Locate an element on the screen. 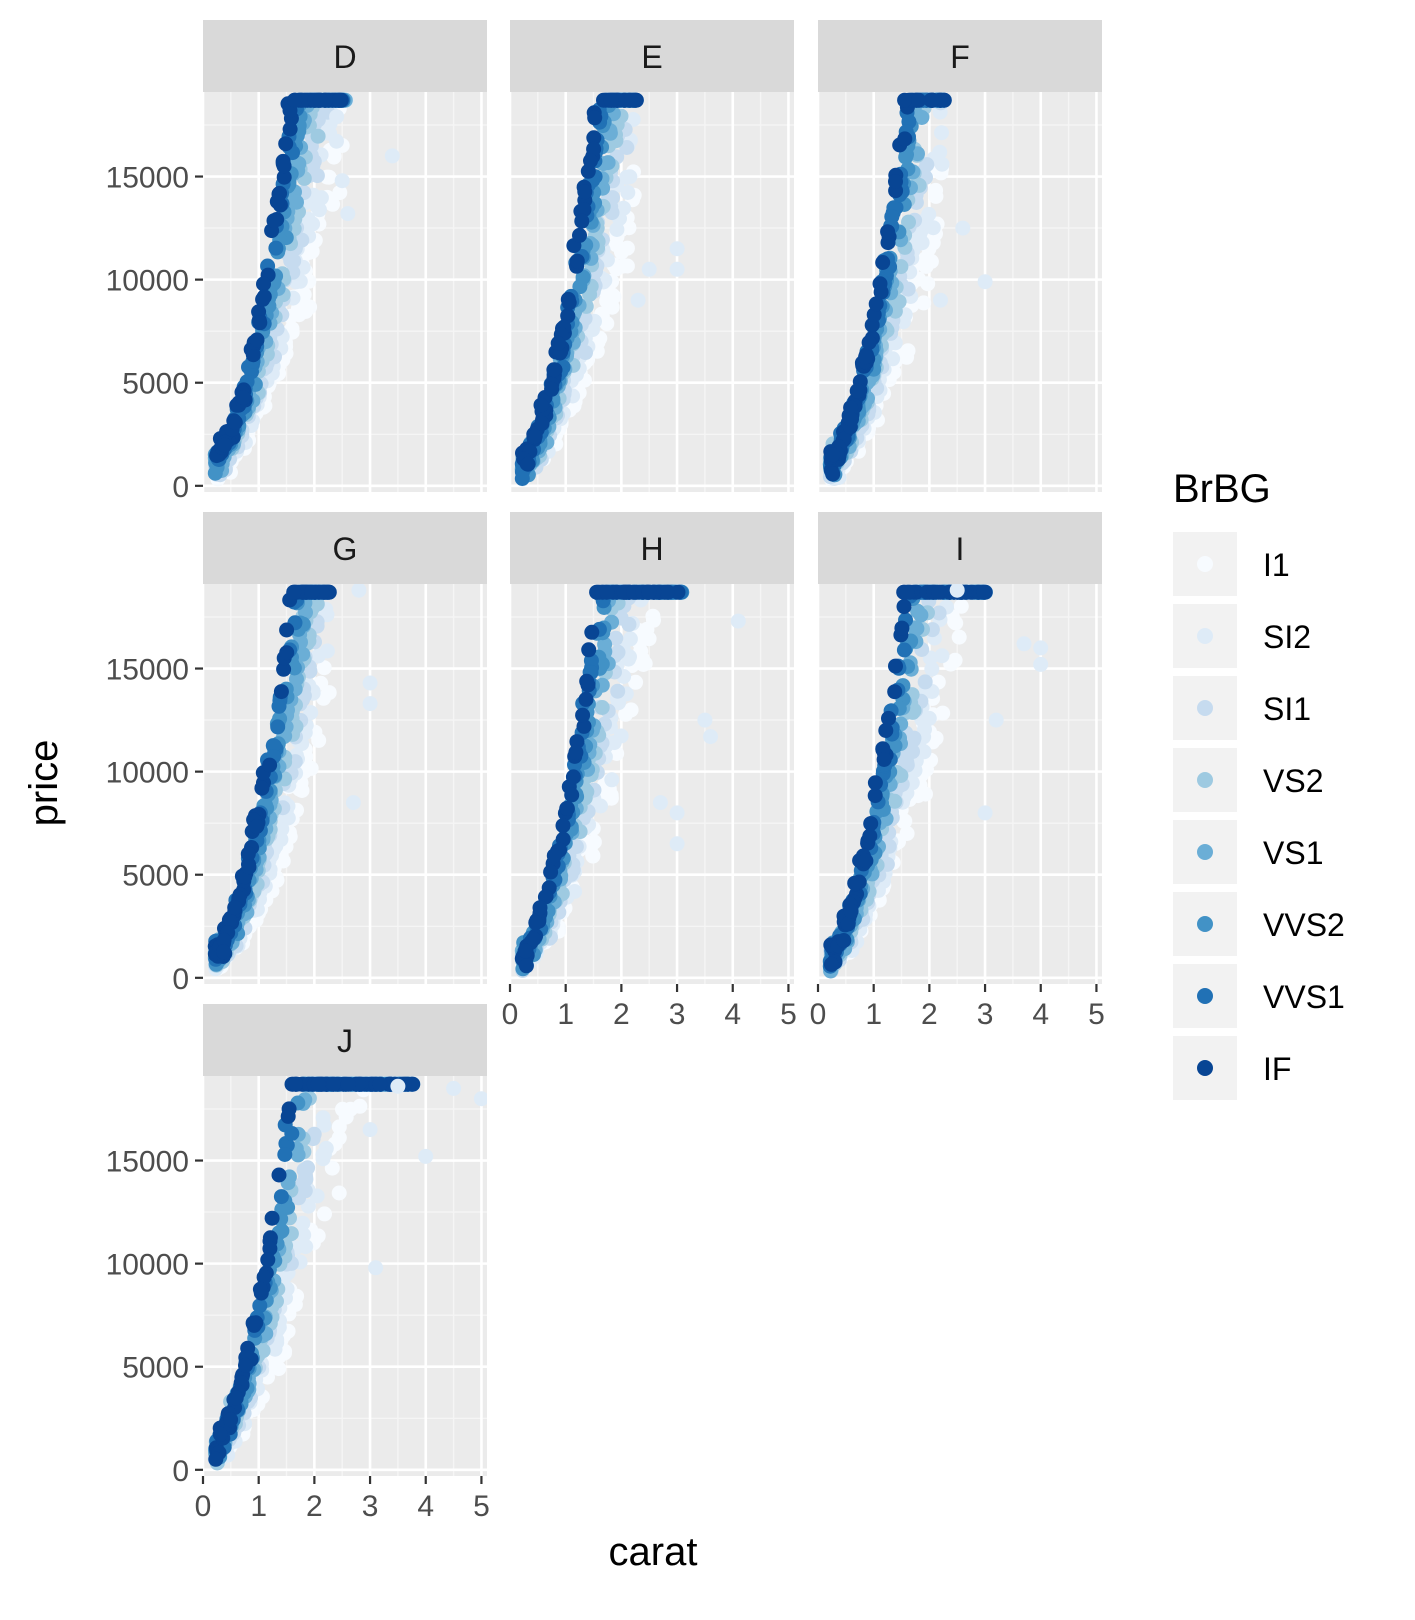  facet-strip is located at coordinates (652, 548).